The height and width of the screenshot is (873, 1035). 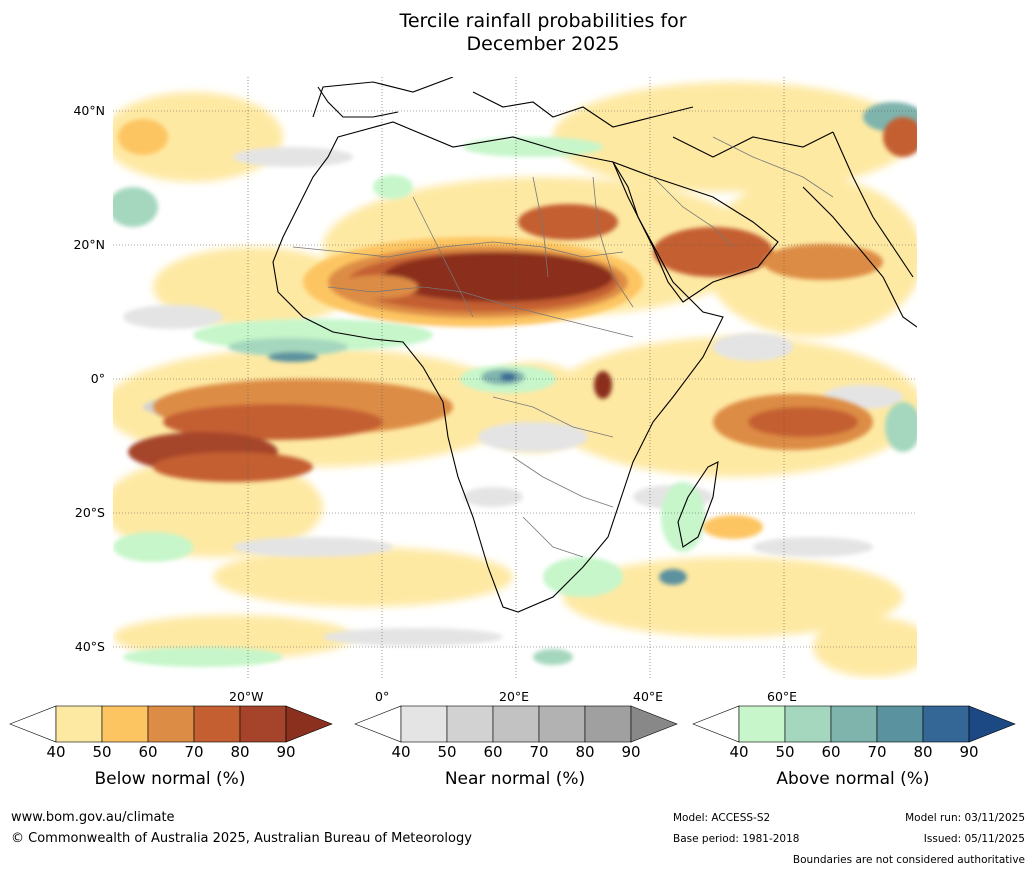 I want to click on legend-near-normal, so click(x=516, y=724).